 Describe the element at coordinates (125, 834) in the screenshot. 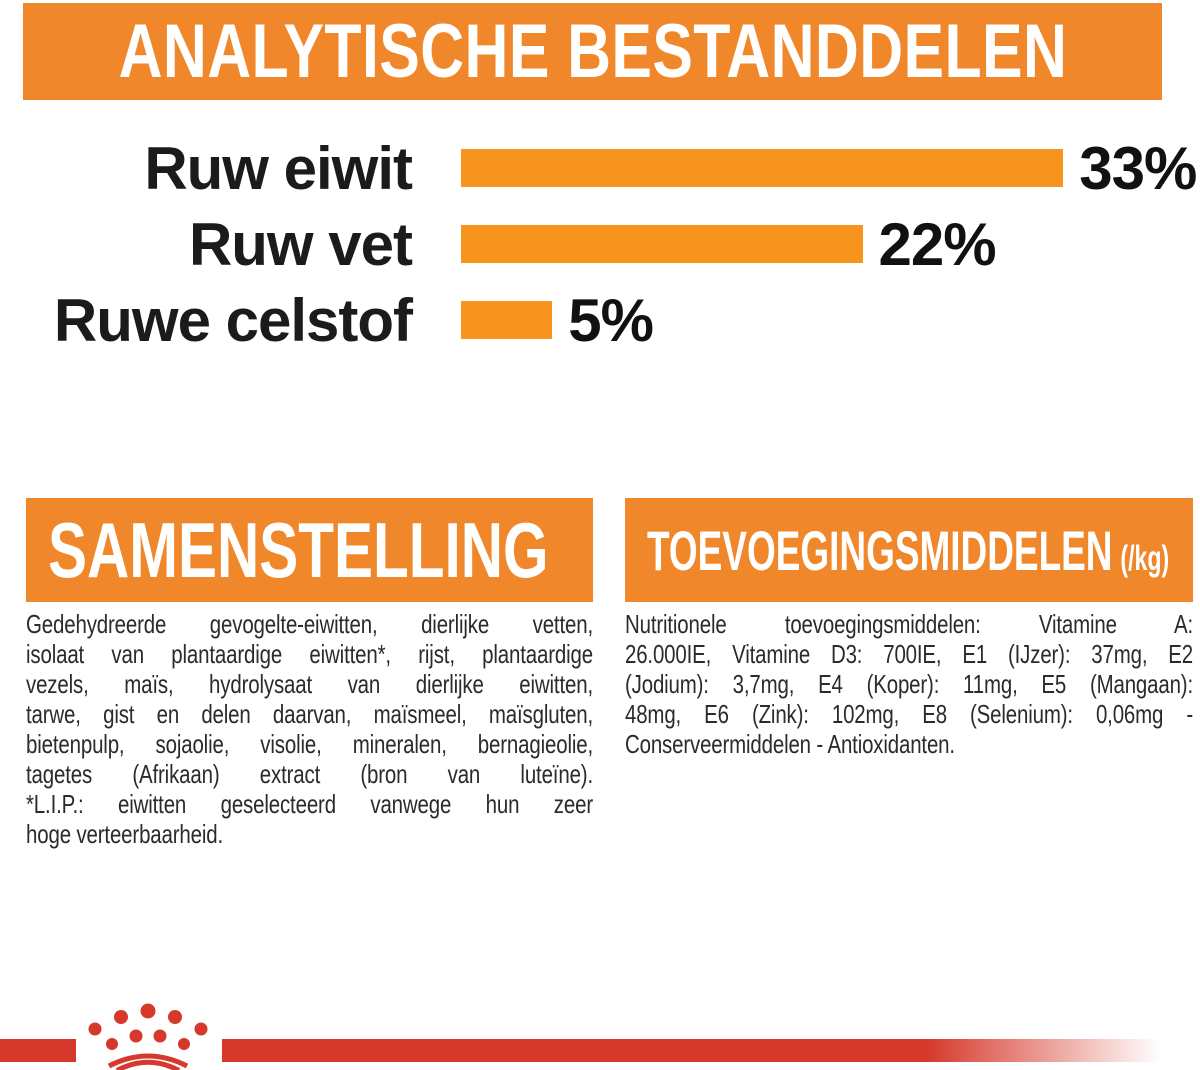

I see `body-text-line: hoge verteerbaarheid.` at that location.